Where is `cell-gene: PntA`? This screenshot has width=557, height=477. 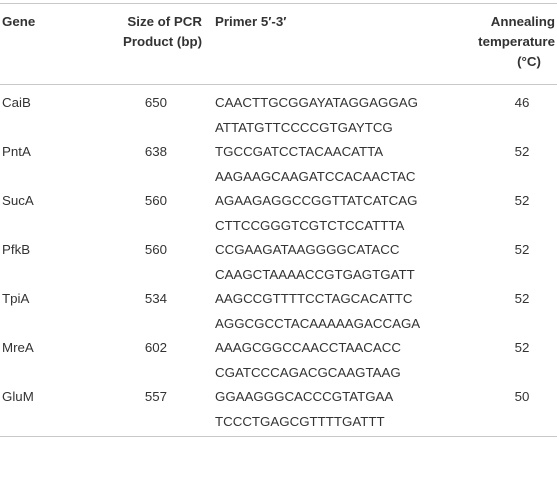
cell-gene: PntA is located at coordinates (16, 151).